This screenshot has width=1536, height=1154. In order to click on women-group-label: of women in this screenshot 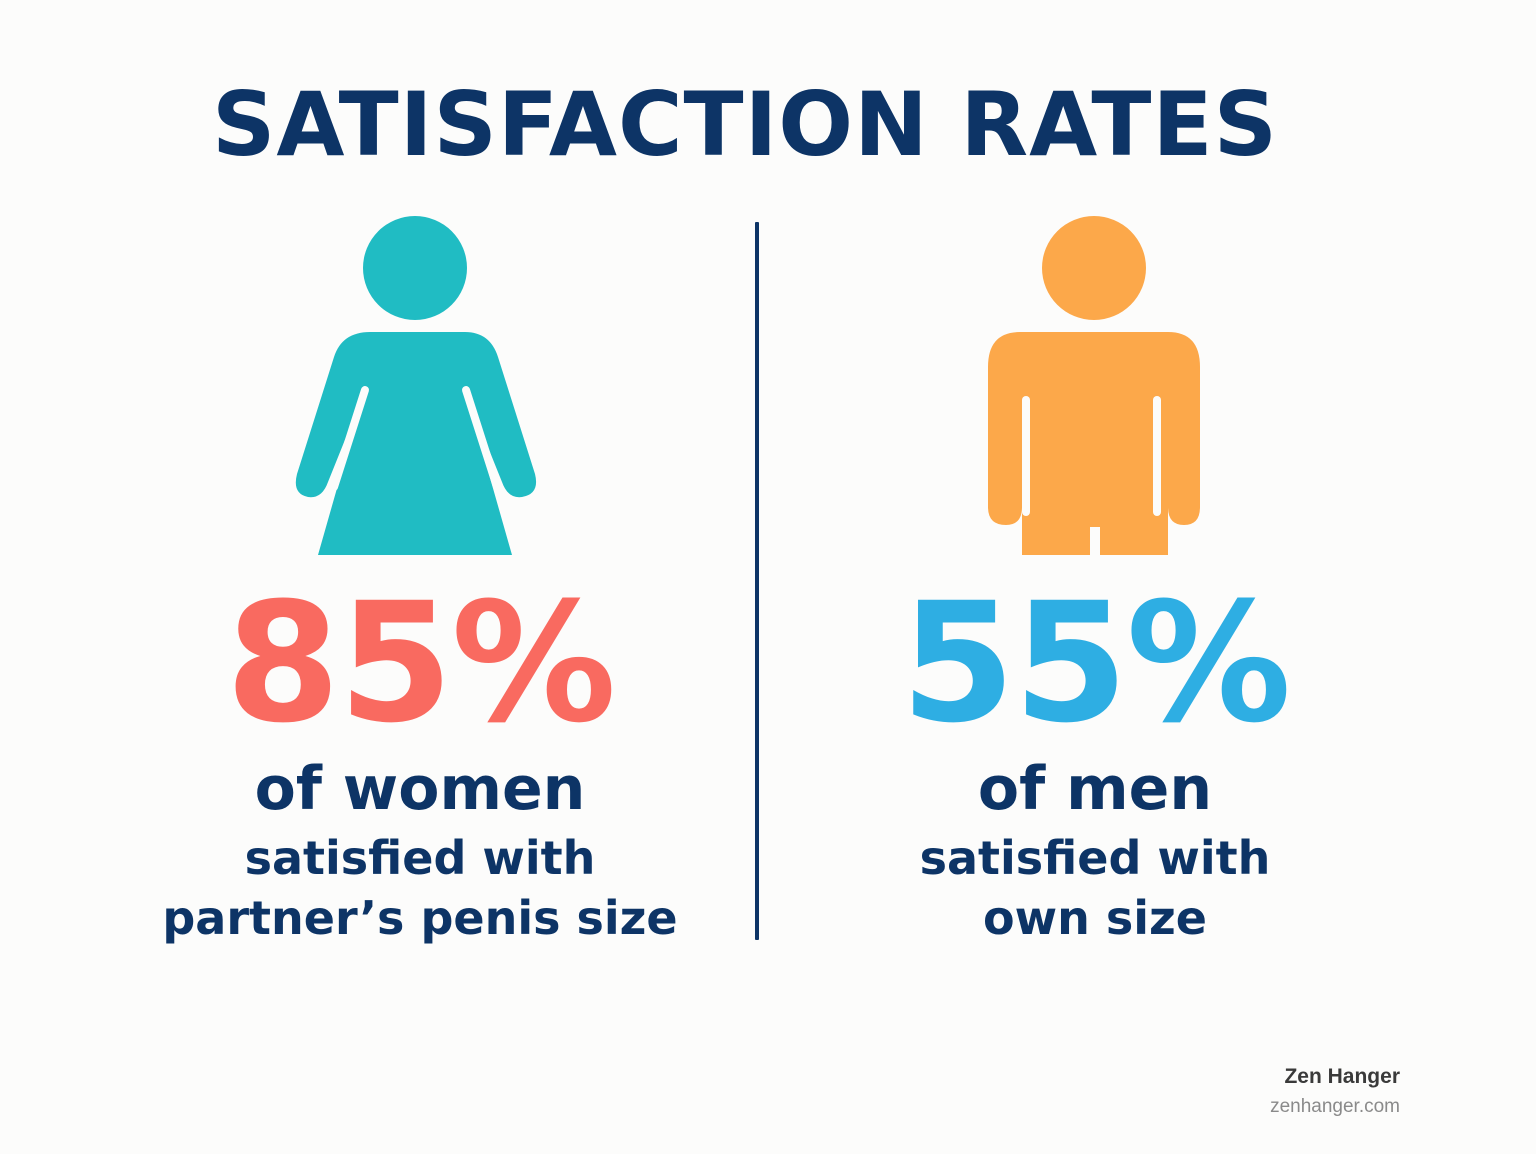, I will do `click(420, 789)`.